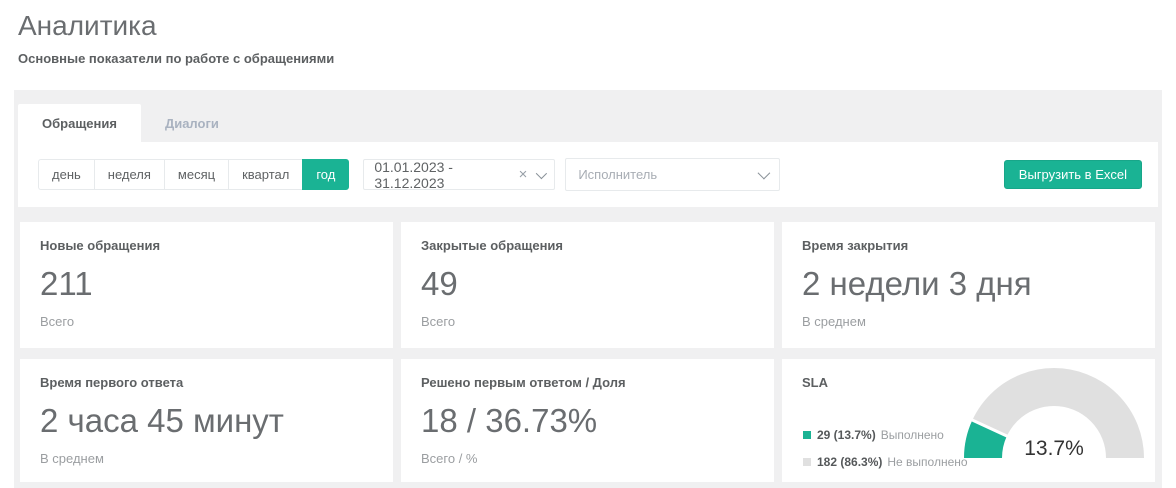 The width and height of the screenshot is (1176, 488). Describe the element at coordinates (912, 435) in the screenshot. I see `legend-label: Выполнено` at that location.